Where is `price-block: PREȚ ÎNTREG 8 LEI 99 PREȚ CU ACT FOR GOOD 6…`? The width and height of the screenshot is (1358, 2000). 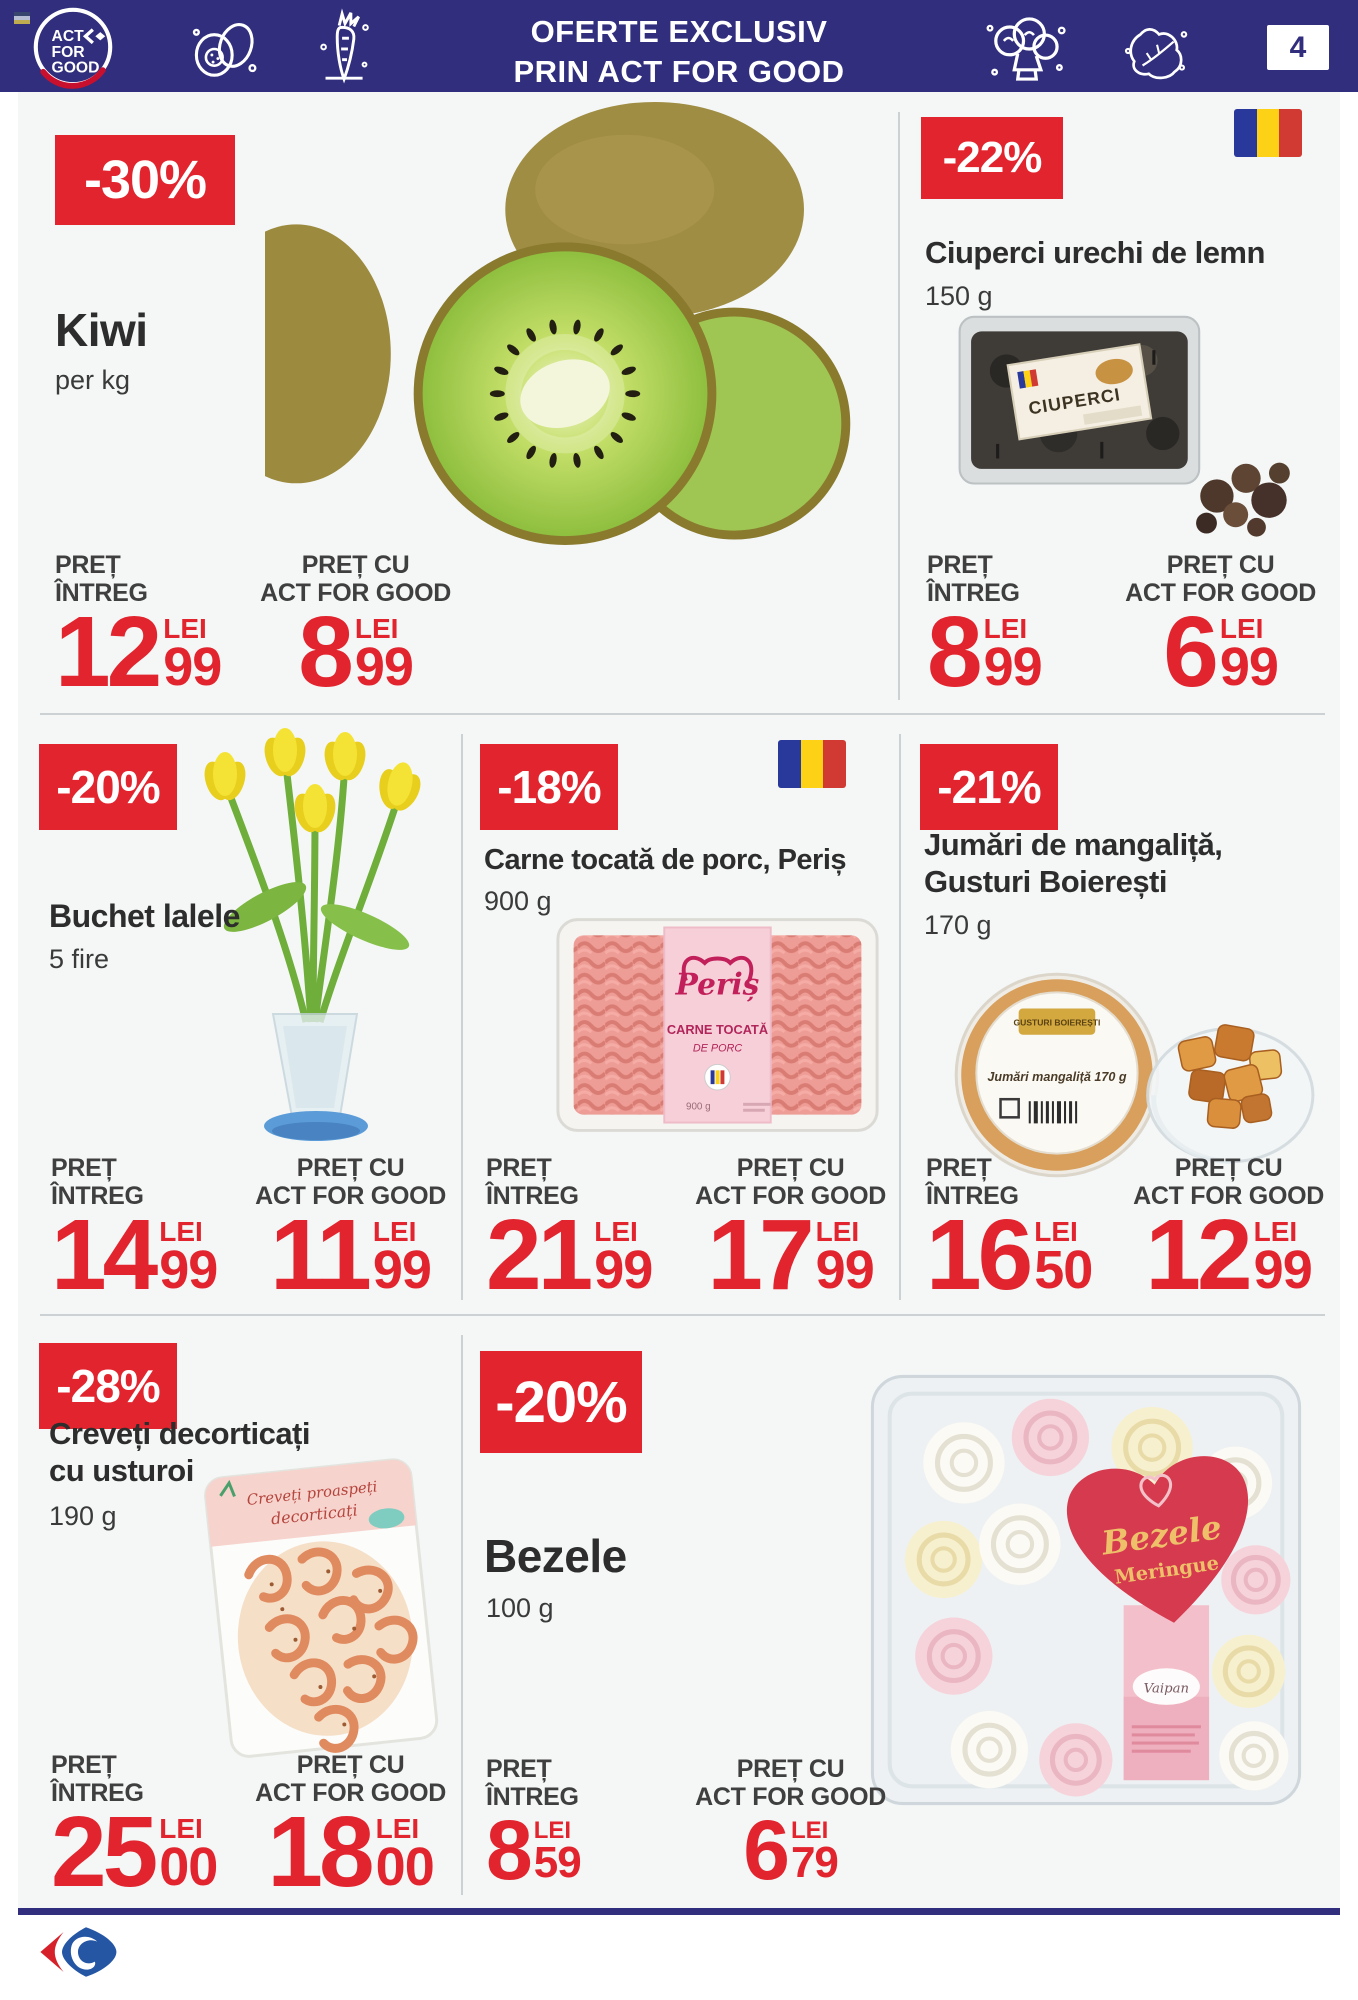 price-block: PREȚ ÎNTREG 8 LEI 99 PREȚ CU ACT FOR GOOD 6… is located at coordinates (1121, 630).